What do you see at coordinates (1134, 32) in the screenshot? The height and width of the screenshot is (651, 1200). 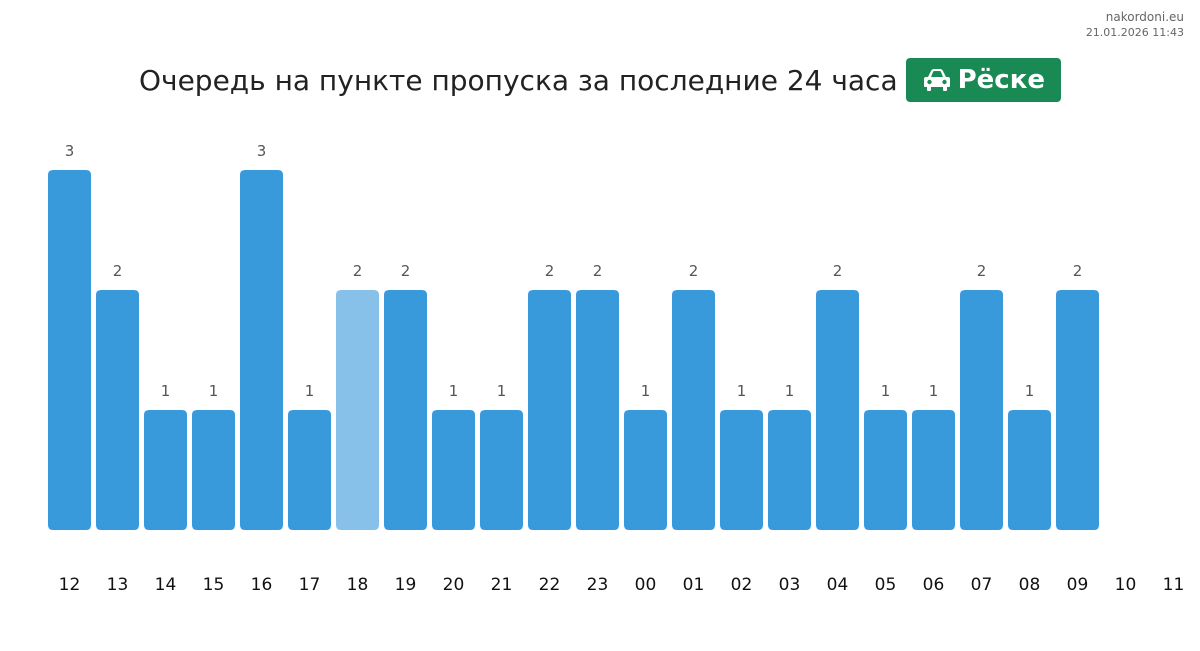 I see `timestamp: 21.01.2026 11:43` at bounding box center [1134, 32].